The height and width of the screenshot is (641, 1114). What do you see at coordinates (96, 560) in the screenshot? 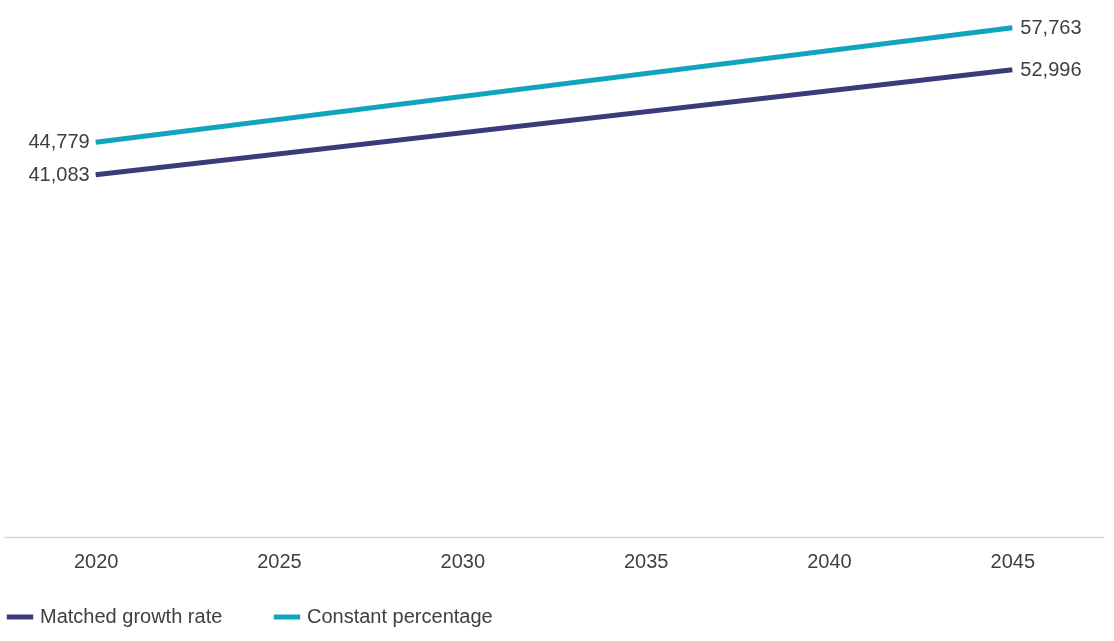
I see `x-tick-label: 2020` at bounding box center [96, 560].